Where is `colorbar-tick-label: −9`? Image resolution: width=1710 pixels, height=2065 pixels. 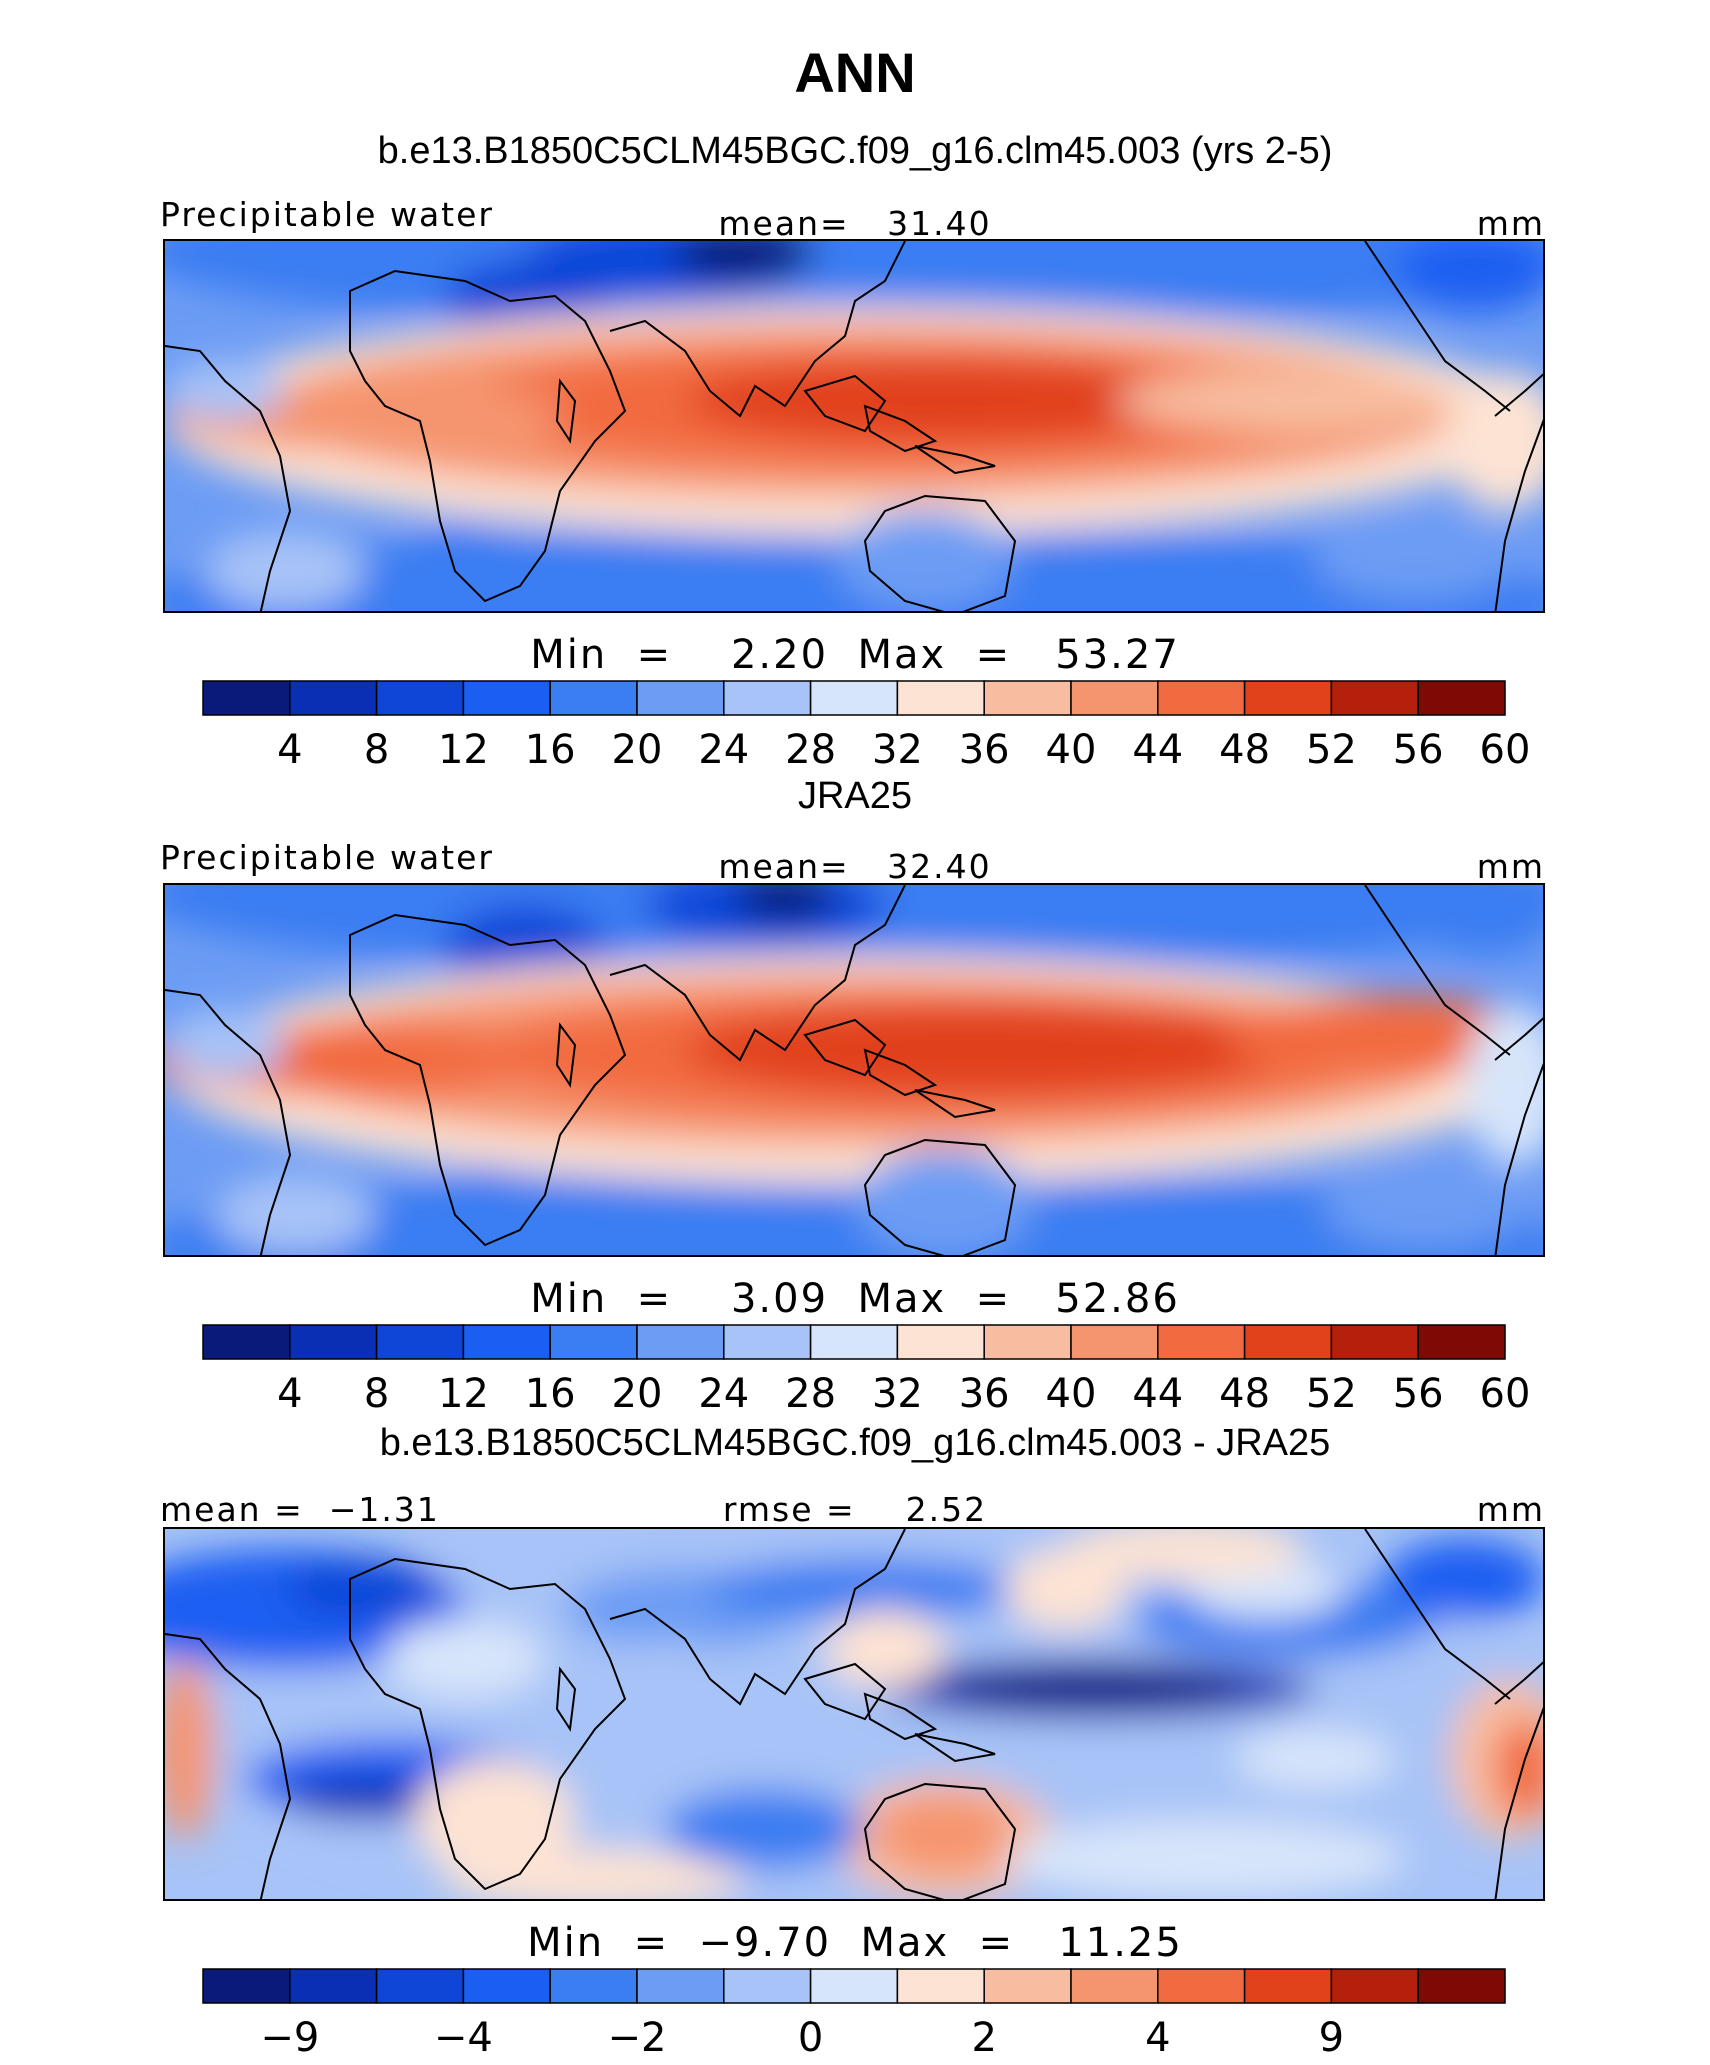
colorbar-tick-label: −9 is located at coordinates (289, 2038).